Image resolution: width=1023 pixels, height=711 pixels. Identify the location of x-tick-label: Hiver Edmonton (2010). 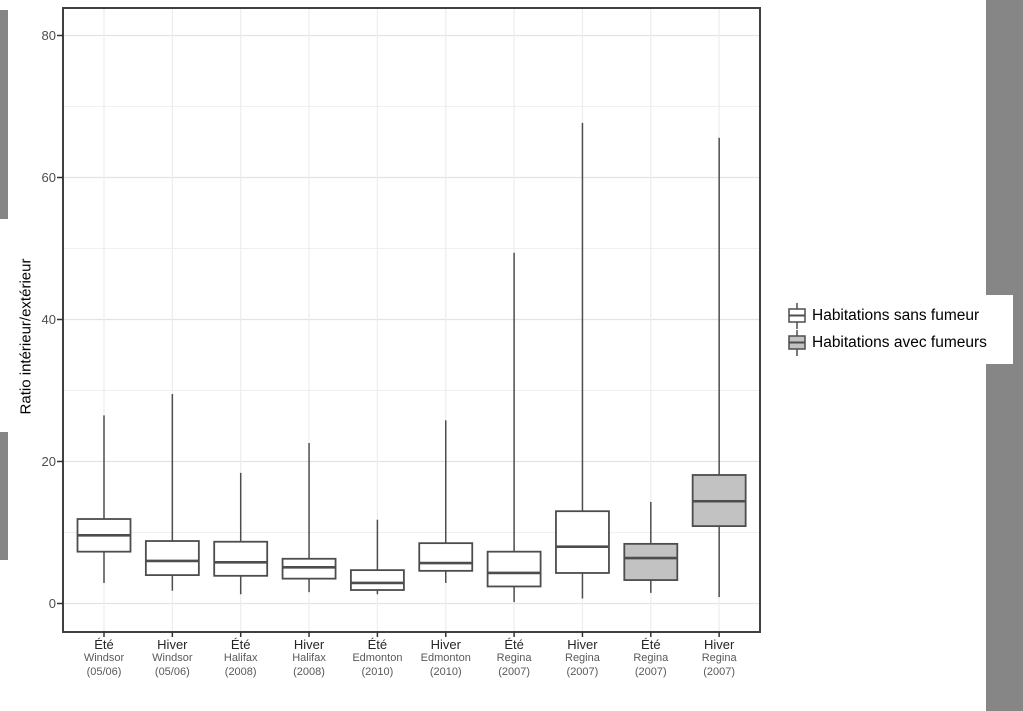
(446, 658).